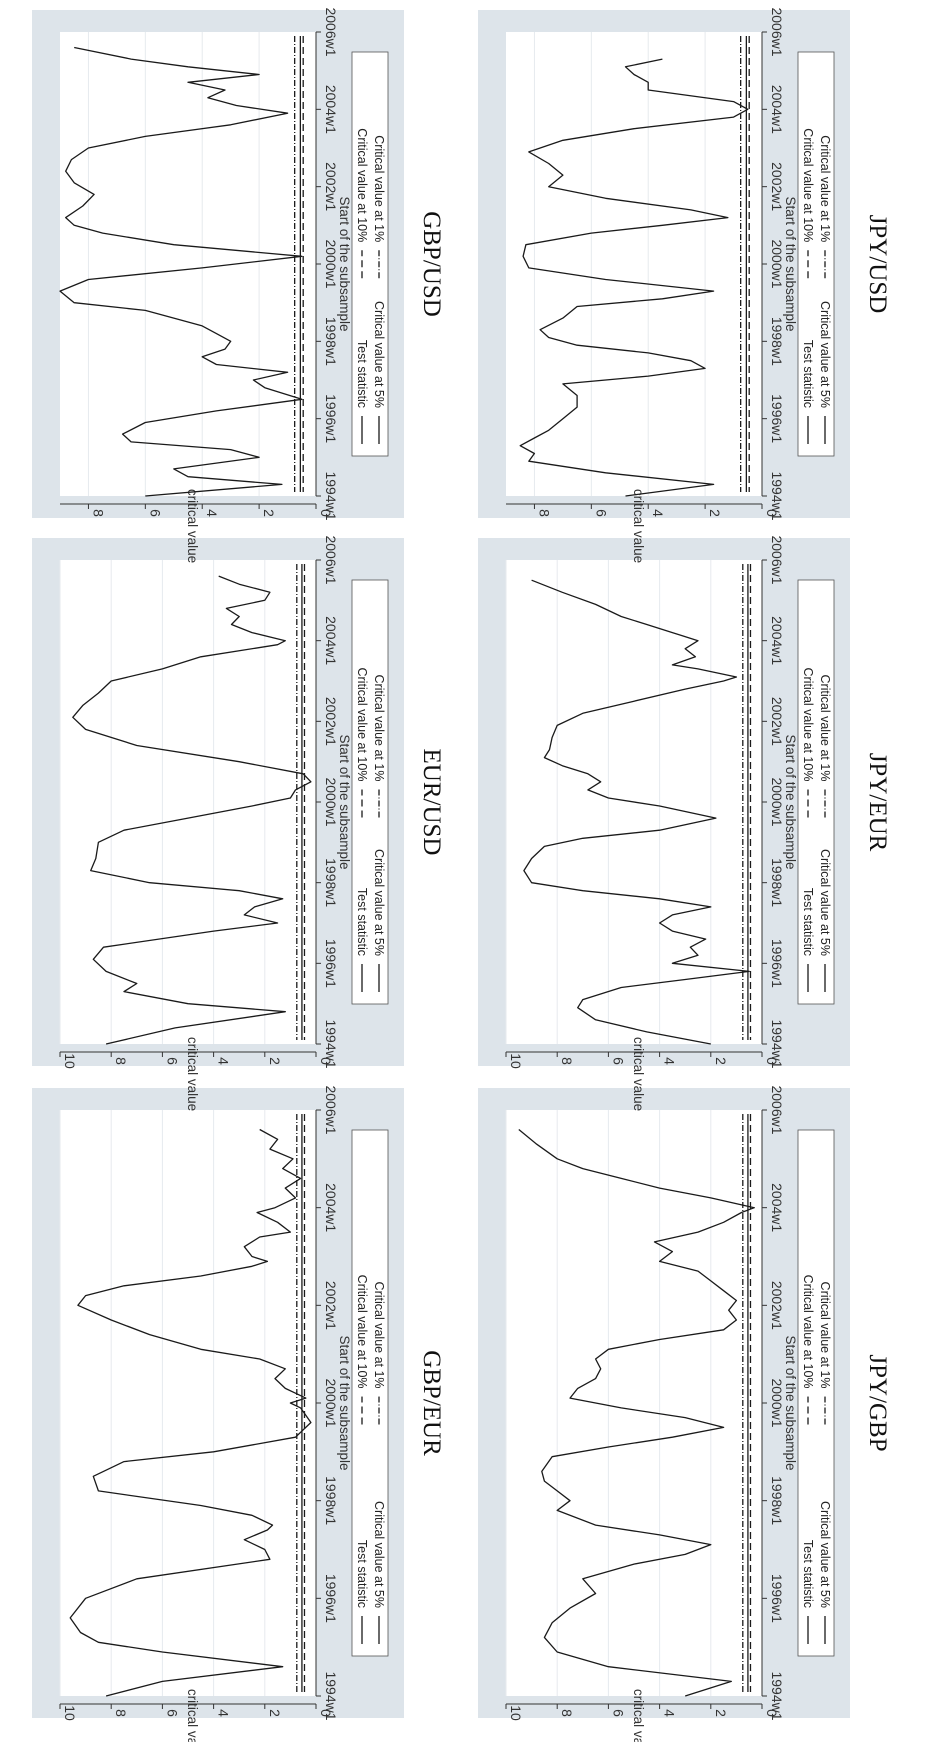 The width and height of the screenshot is (934, 1742). I want to click on panel-title: EUR/USD, so click(431, 802).